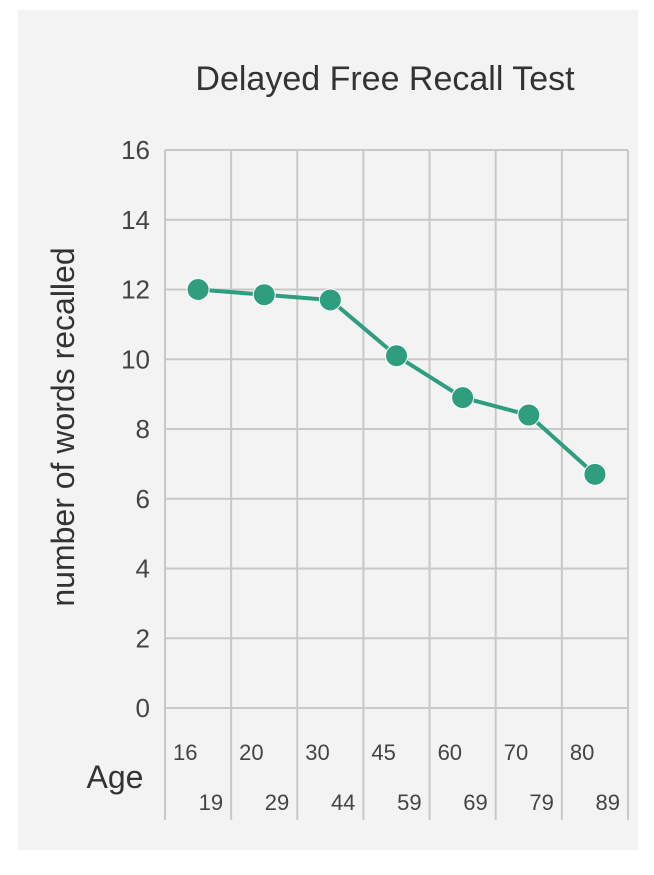  Describe the element at coordinates (211, 802) in the screenshot. I see `x-tick-label: 19` at that location.